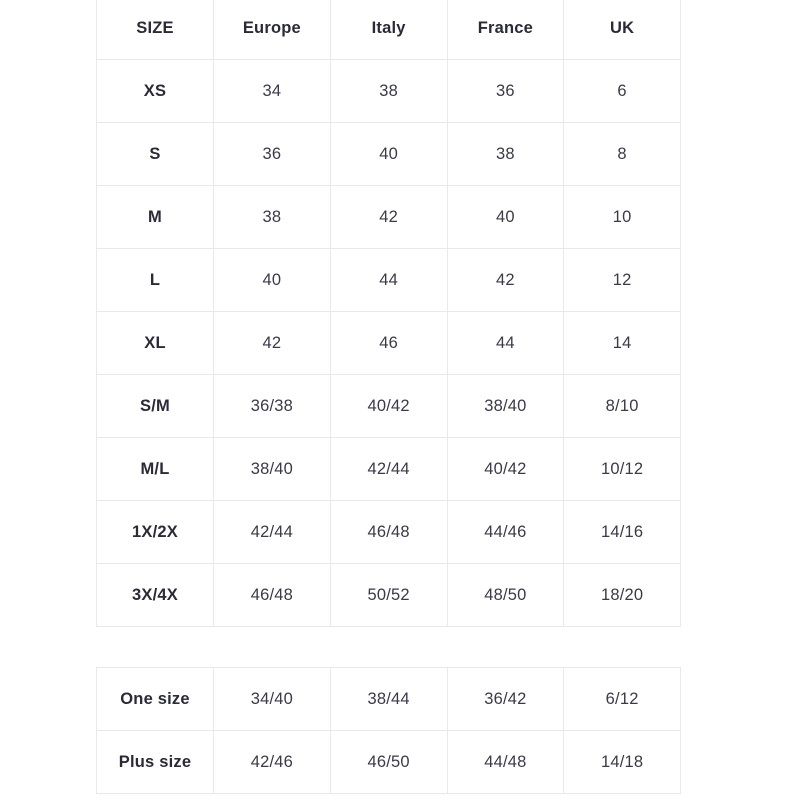 Image resolution: width=800 pixels, height=800 pixels. I want to click on cell-europe: 38, so click(272, 217).